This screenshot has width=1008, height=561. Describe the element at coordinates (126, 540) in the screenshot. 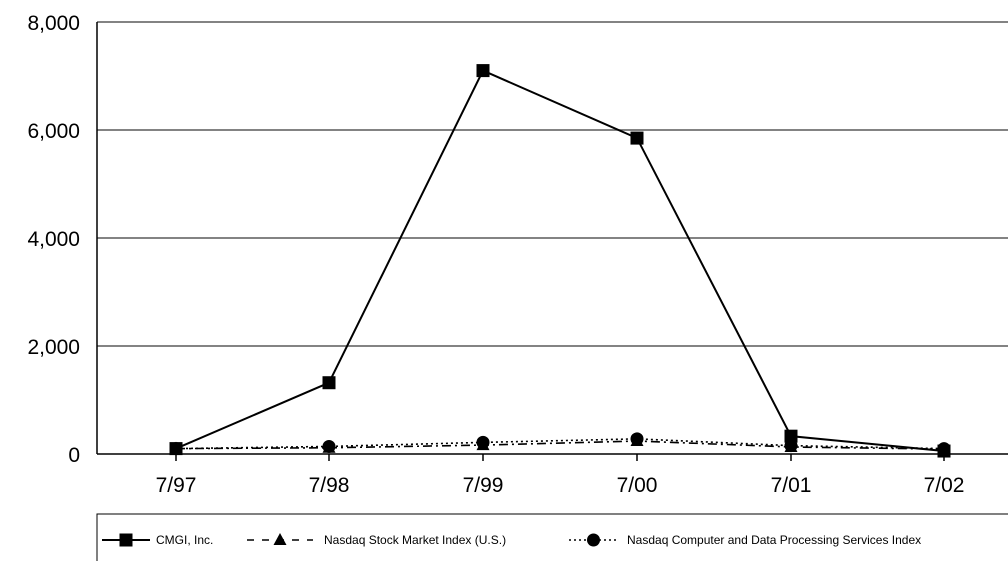

I see `legend-marker-cmgi-inc` at that location.